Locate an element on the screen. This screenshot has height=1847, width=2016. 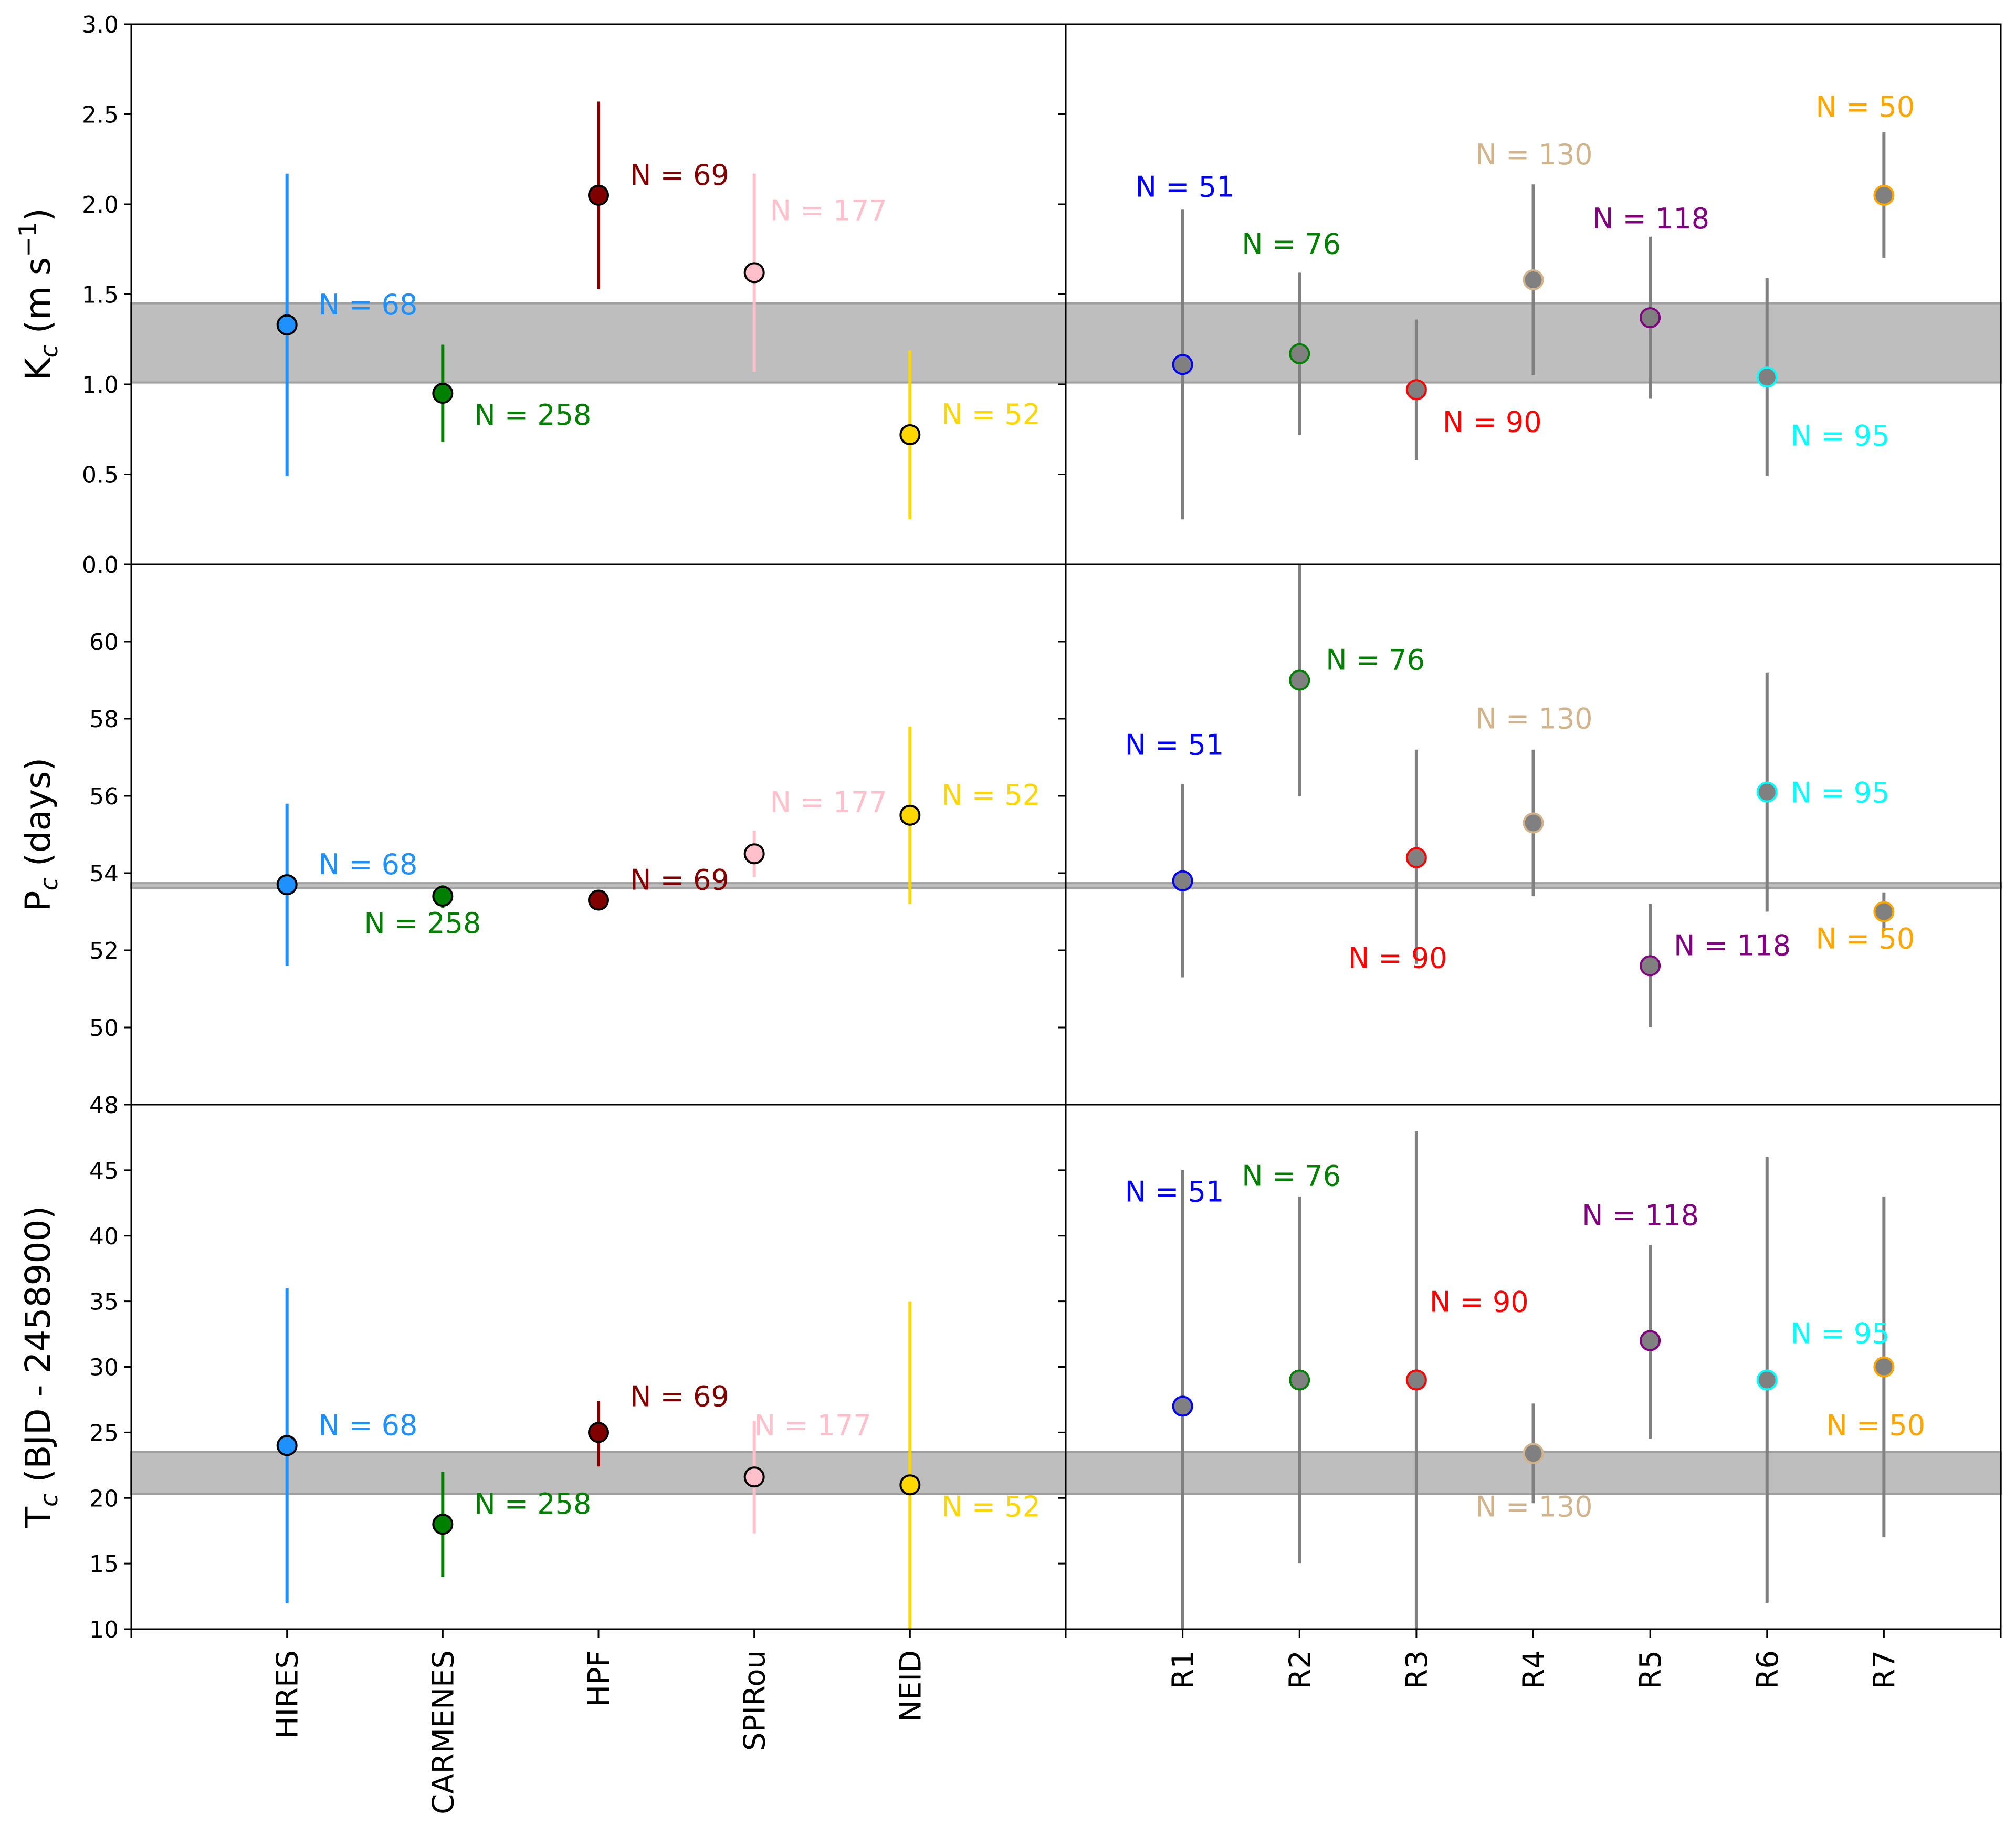
ytick-label: 10 is located at coordinates (104, 1630).